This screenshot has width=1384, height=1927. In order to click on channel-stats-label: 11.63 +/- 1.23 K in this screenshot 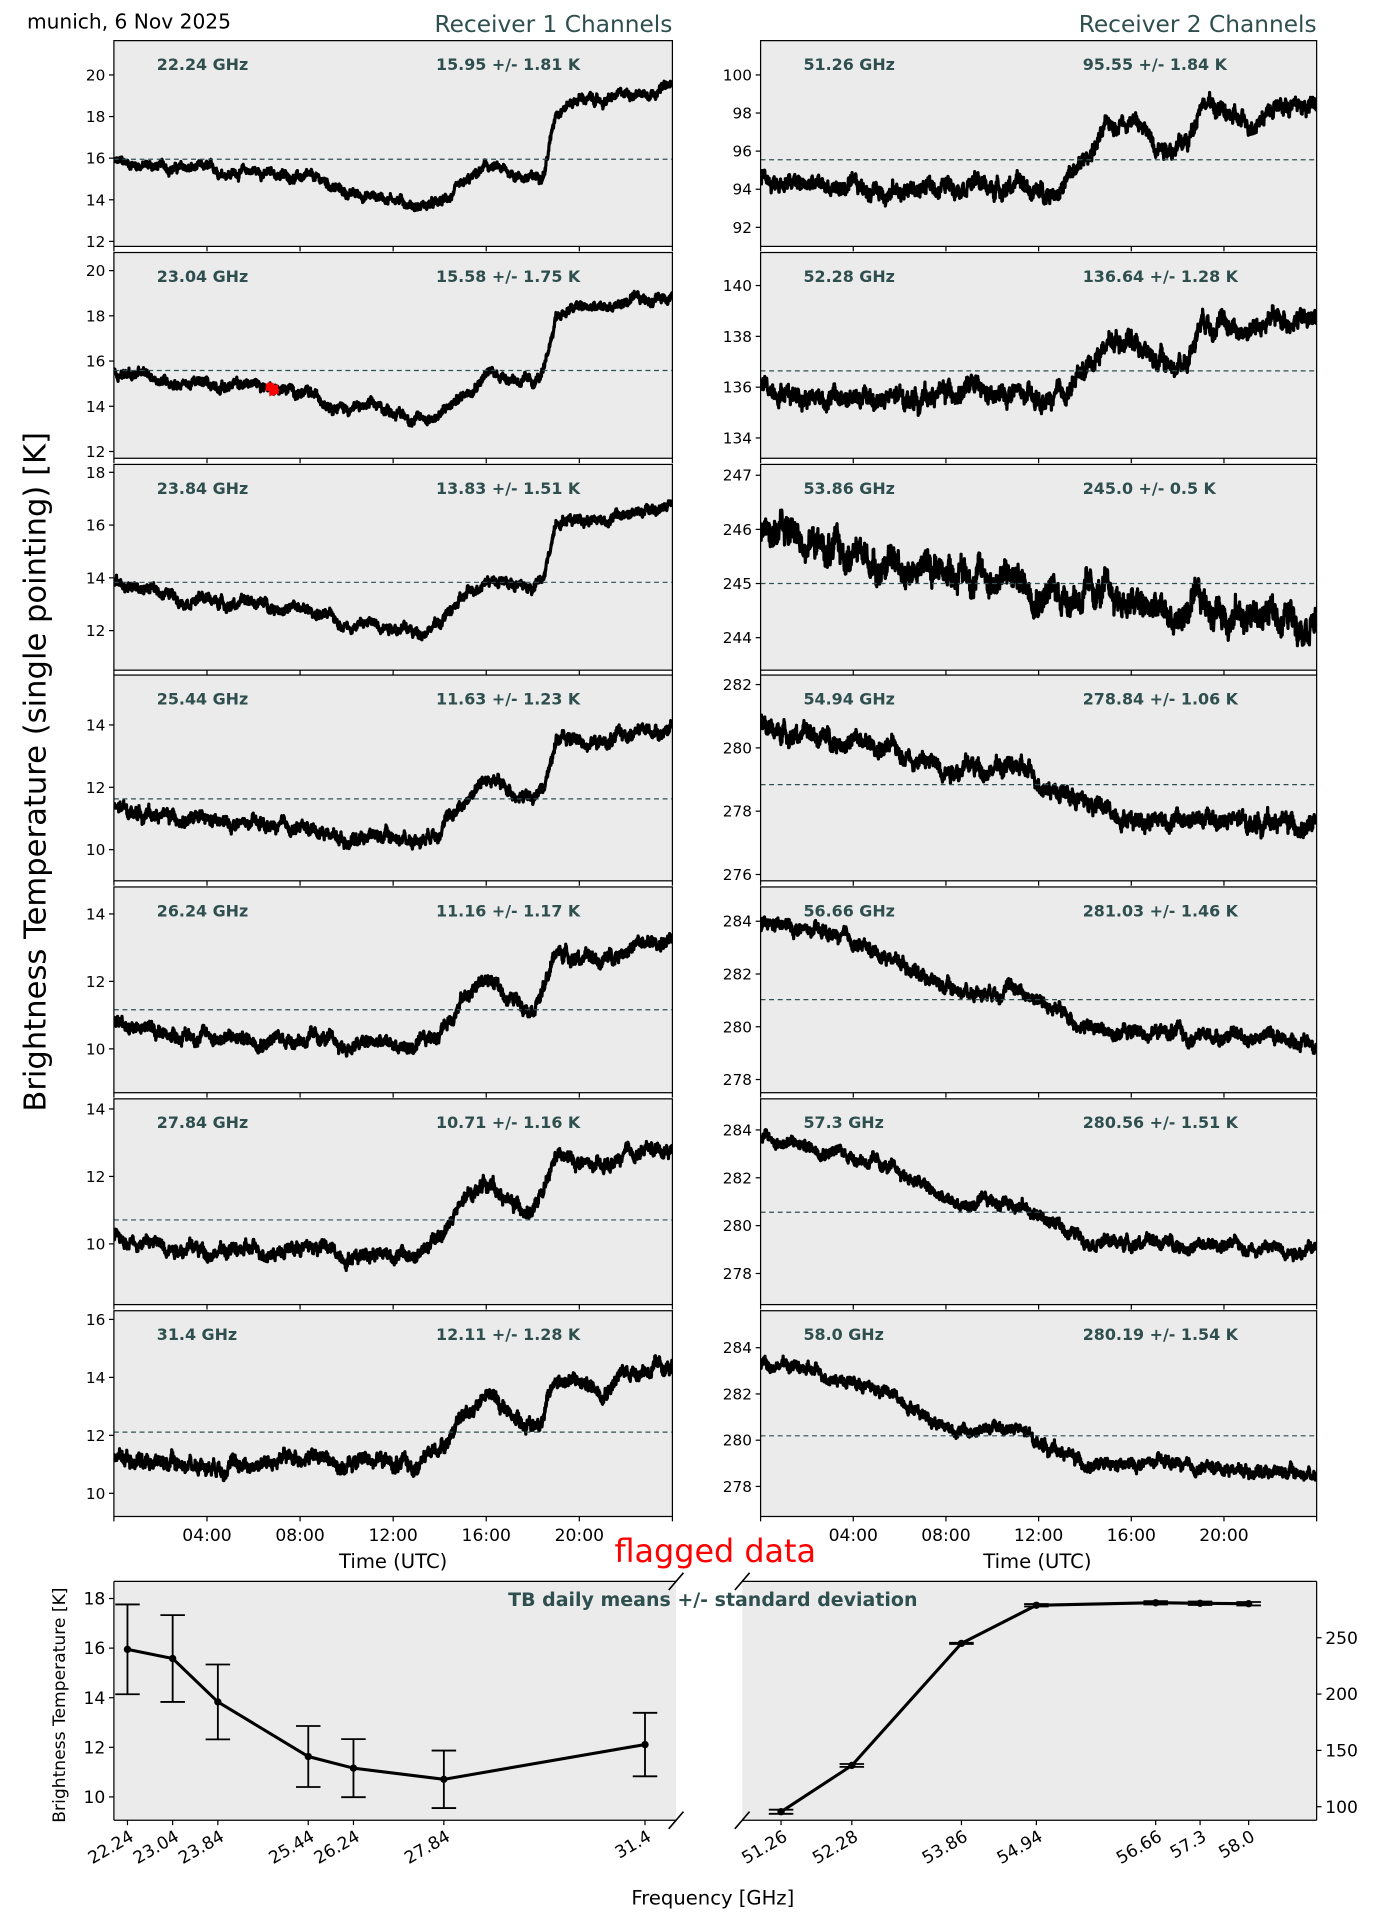, I will do `click(508, 698)`.